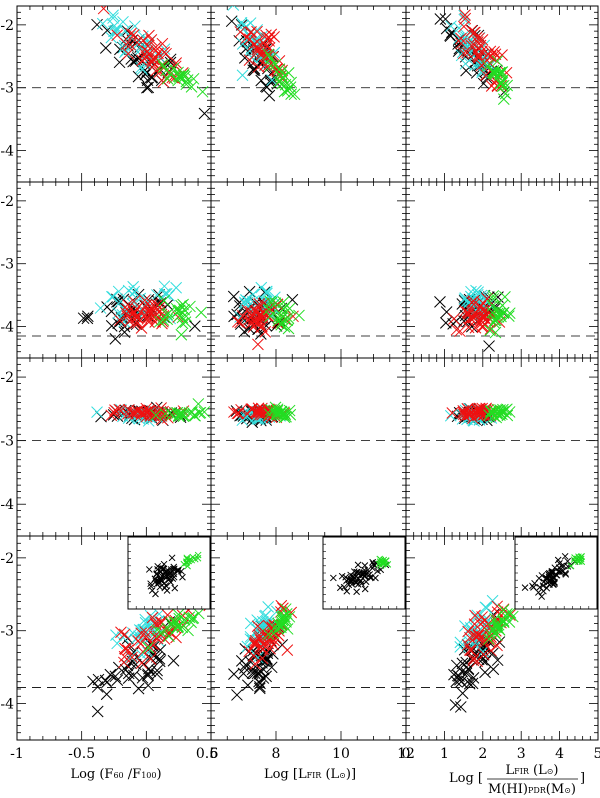 The height and width of the screenshot is (798, 600). What do you see at coordinates (310, 774) in the screenshot?
I see `x-axis-label-2: Log [LFIR (L⊙)]` at bounding box center [310, 774].